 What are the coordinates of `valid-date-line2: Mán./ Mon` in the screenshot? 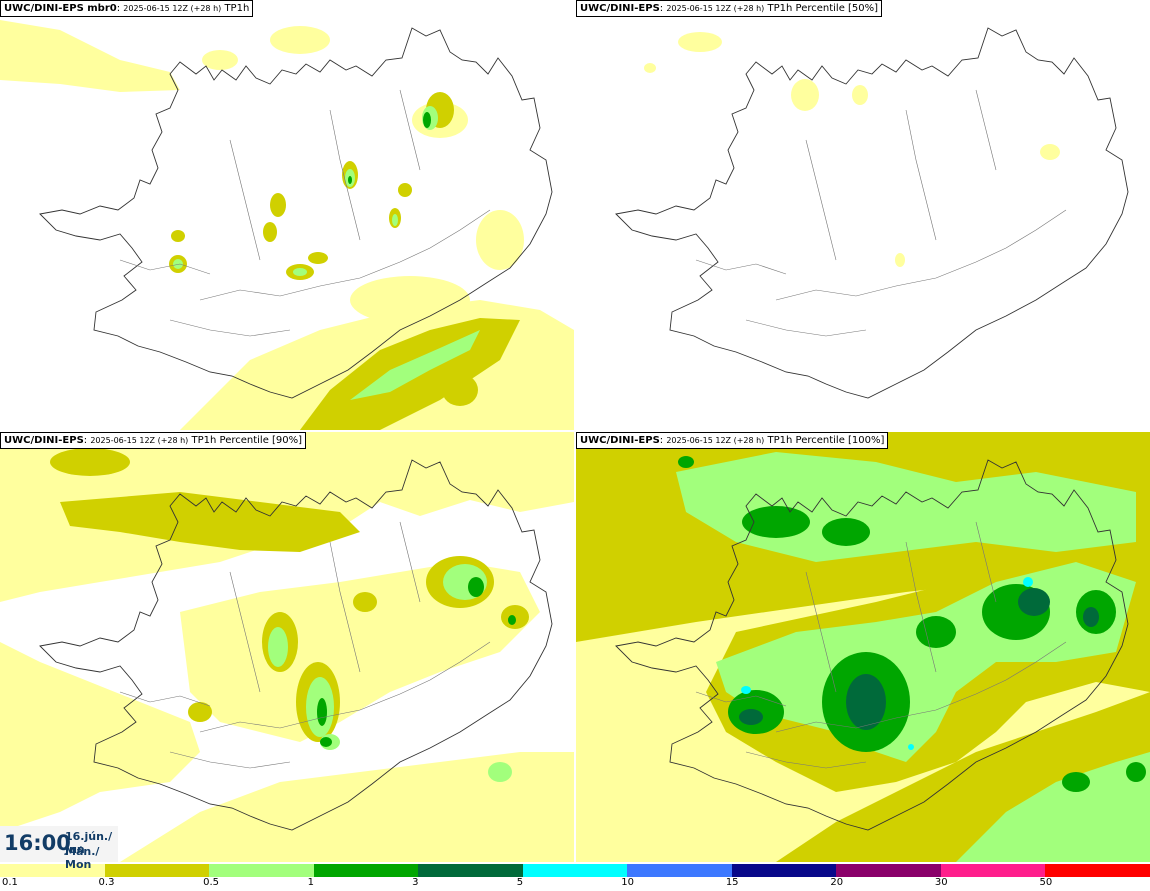 It's located at (82, 858).